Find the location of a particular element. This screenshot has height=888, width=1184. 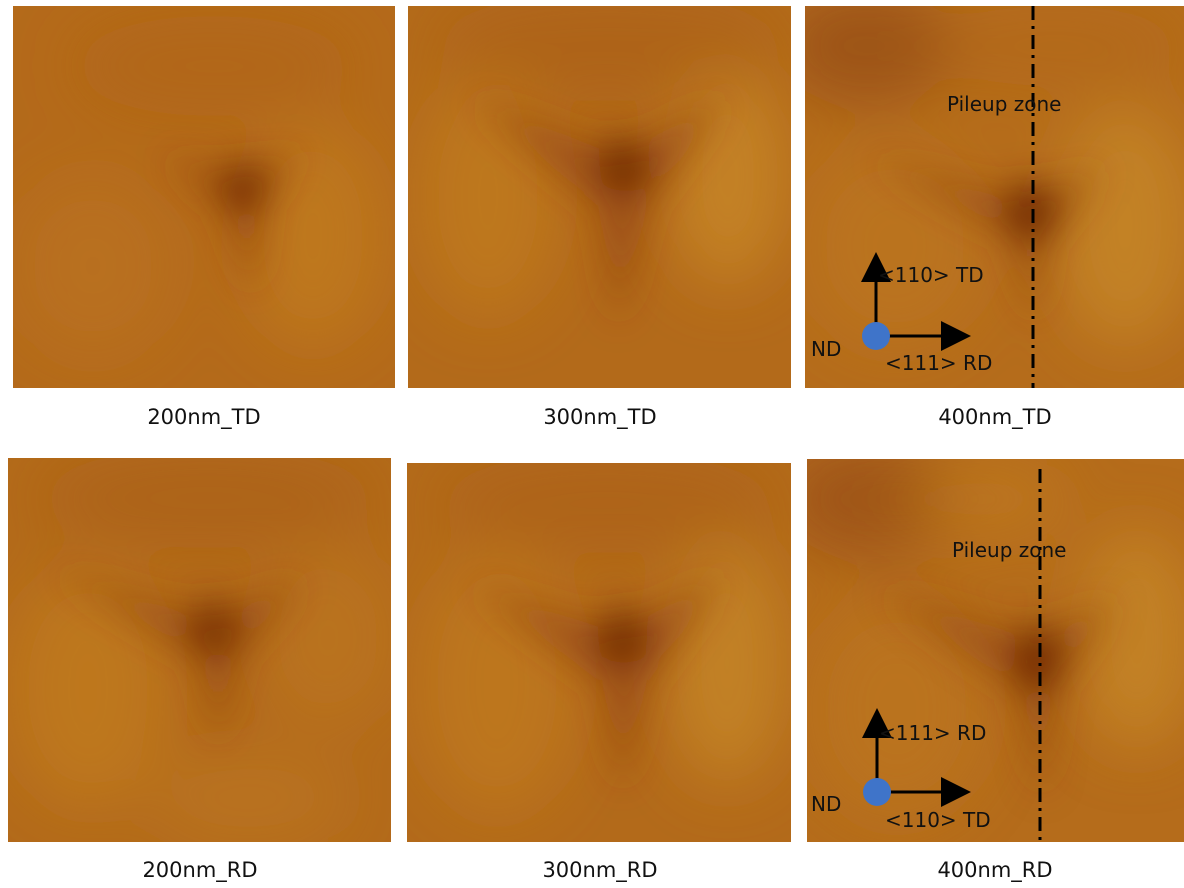

afm-image-400nm-td: Pileup zone <110> TD <111> RD ND is located at coordinates (994, 197).